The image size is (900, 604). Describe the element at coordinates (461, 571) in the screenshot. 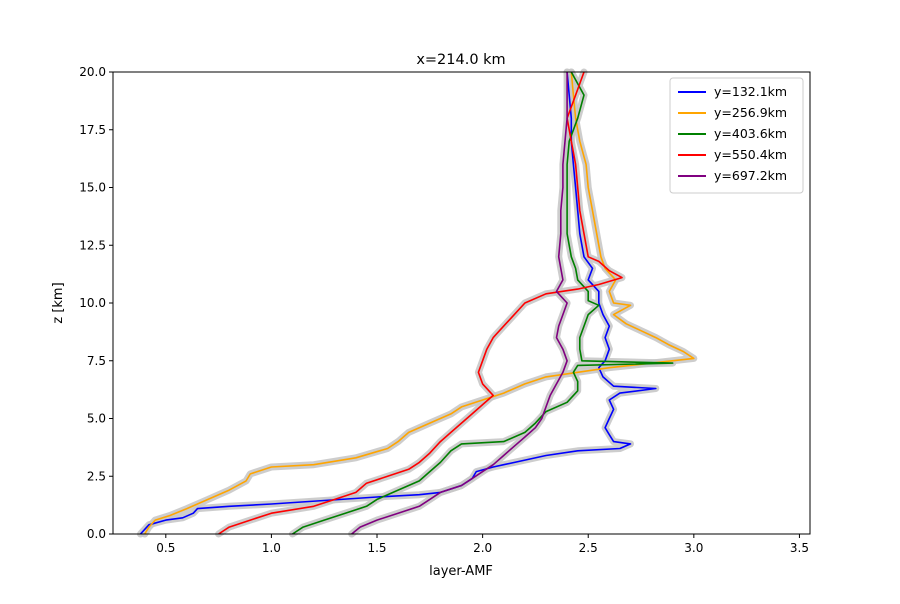

I see `x-axis-label: layer-AMF` at that location.